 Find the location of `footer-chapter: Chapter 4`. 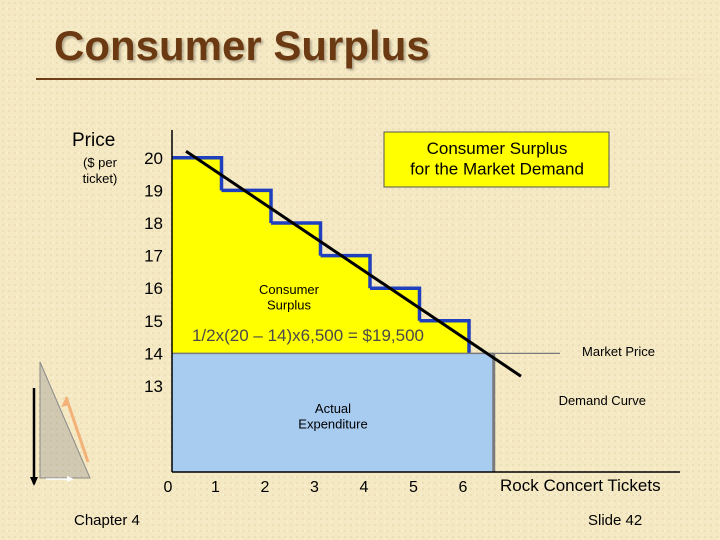

footer-chapter: Chapter 4 is located at coordinates (107, 520).